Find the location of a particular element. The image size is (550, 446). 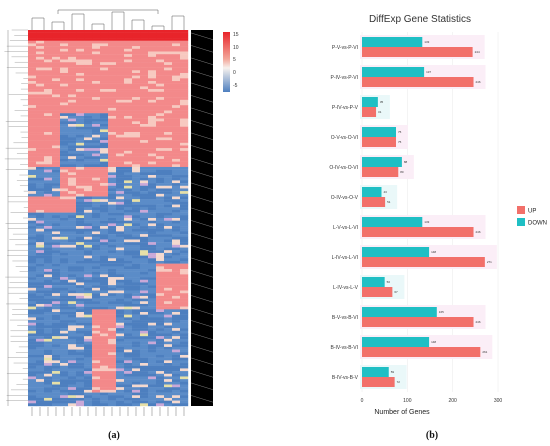

gene-label-line is located at coordinates (201, 61).